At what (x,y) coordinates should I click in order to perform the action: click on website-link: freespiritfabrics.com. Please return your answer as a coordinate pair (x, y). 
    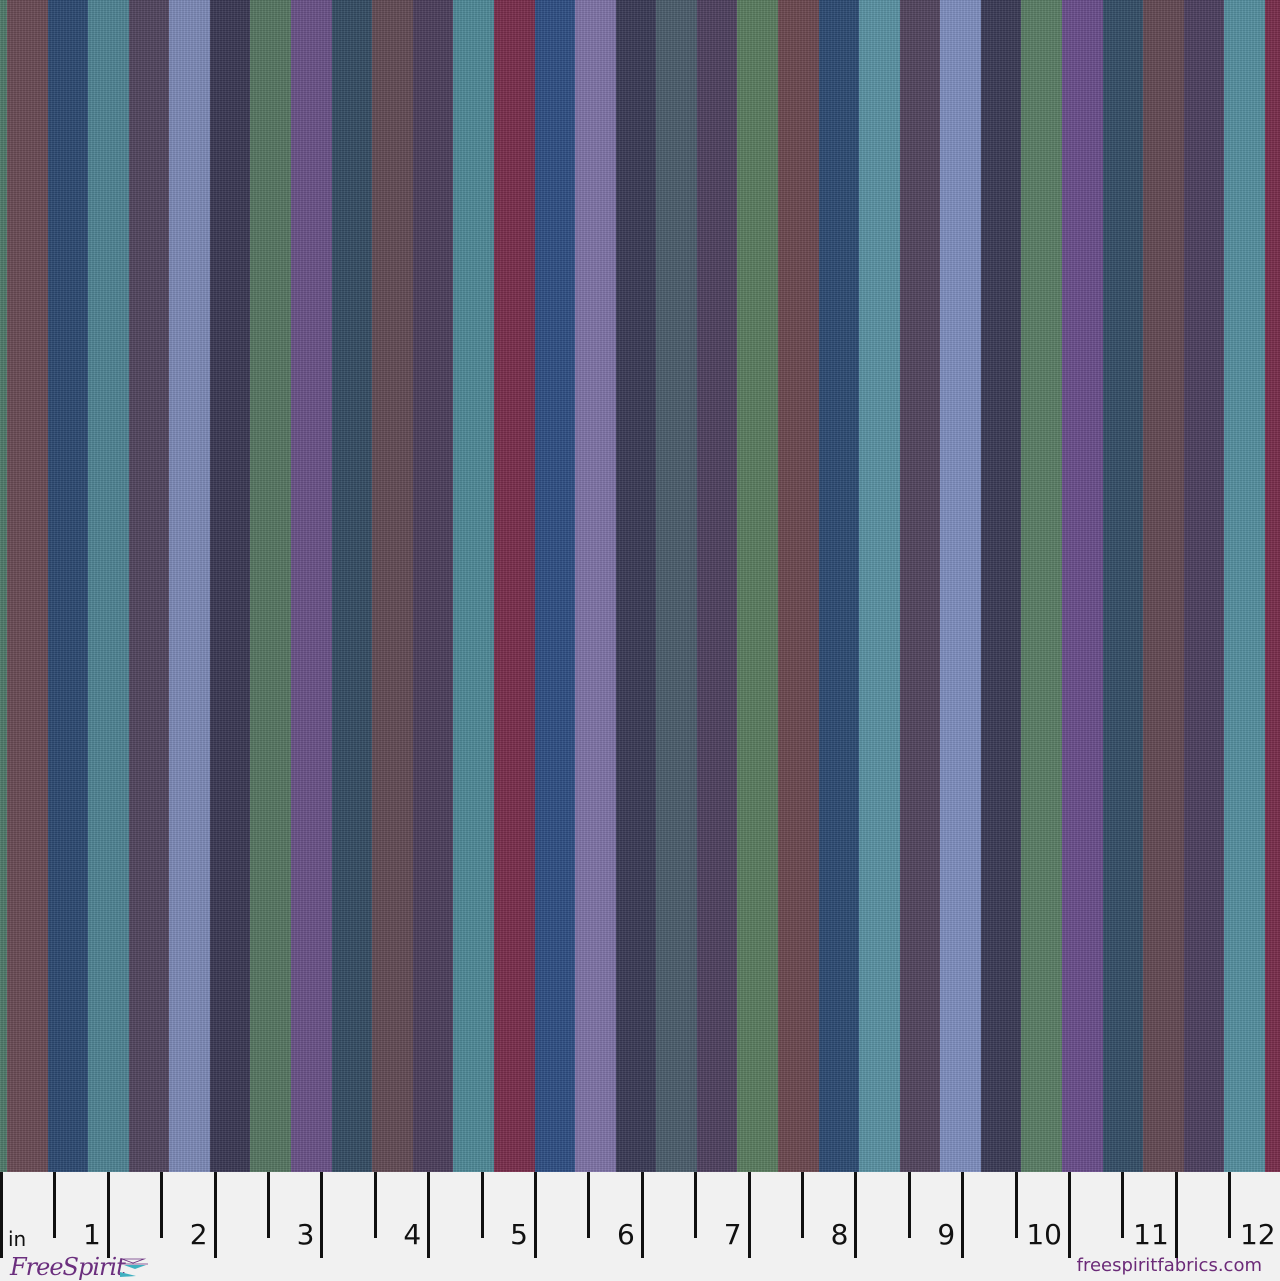
    Looking at the image, I should click on (1169, 1265).